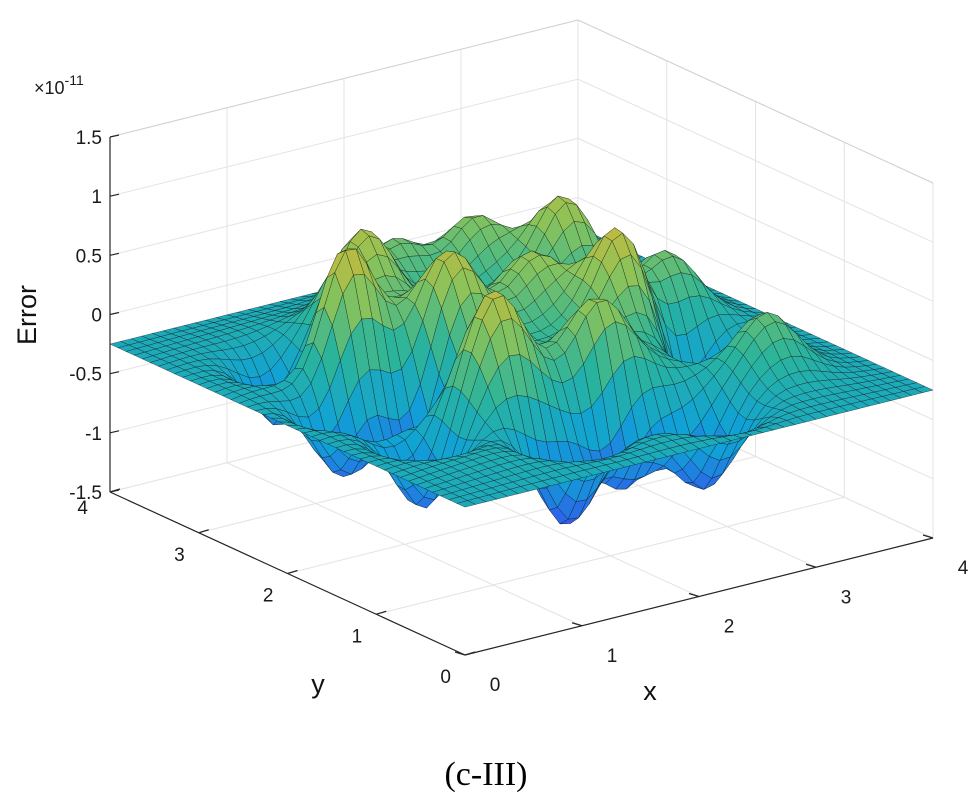 The width and height of the screenshot is (971, 803). What do you see at coordinates (495, 685) in the screenshot?
I see `x-tick-label: 0` at bounding box center [495, 685].